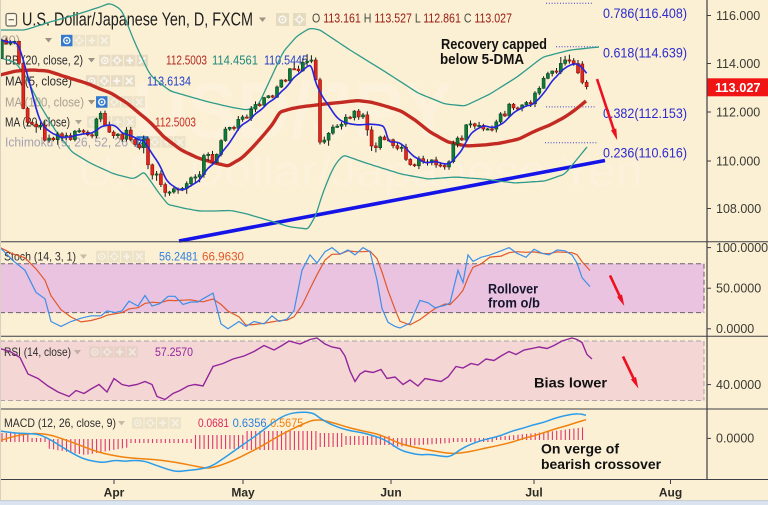 The height and width of the screenshot is (505, 768). Describe the element at coordinates (738, 112) in the screenshot. I see `svg-text: 112.000` at that location.